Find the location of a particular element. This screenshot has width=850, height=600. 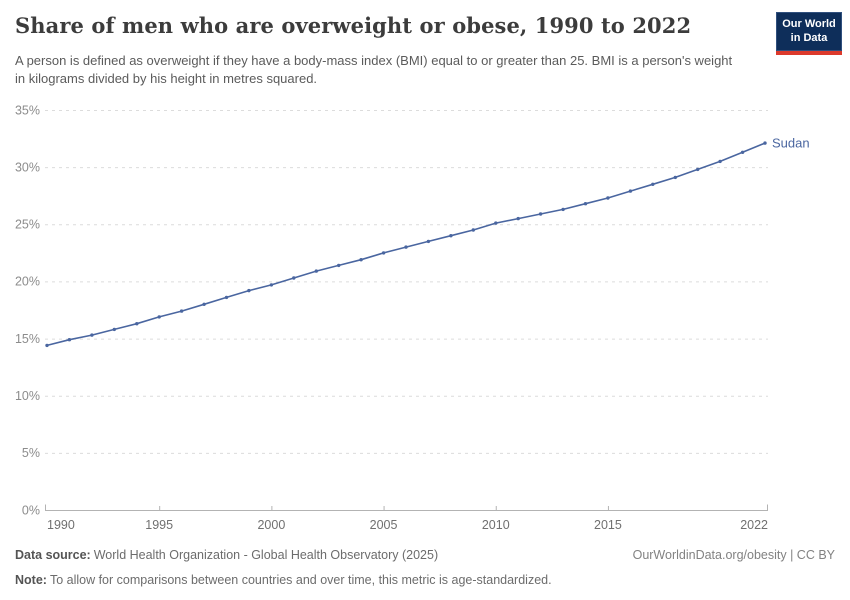

y-tick-label: 20% is located at coordinates (27, 282).